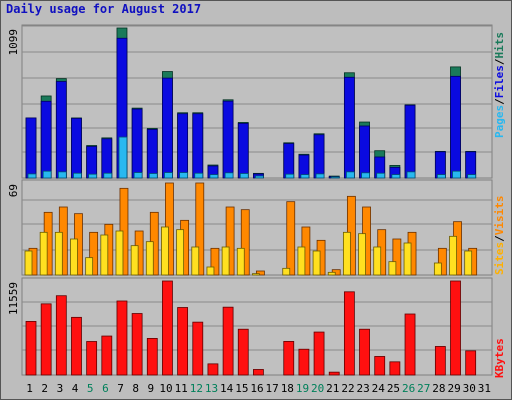 This screenshot has width=512, height=400. Describe the element at coordinates (90, 388) in the screenshot. I see `x-tick-label: 5` at that location.